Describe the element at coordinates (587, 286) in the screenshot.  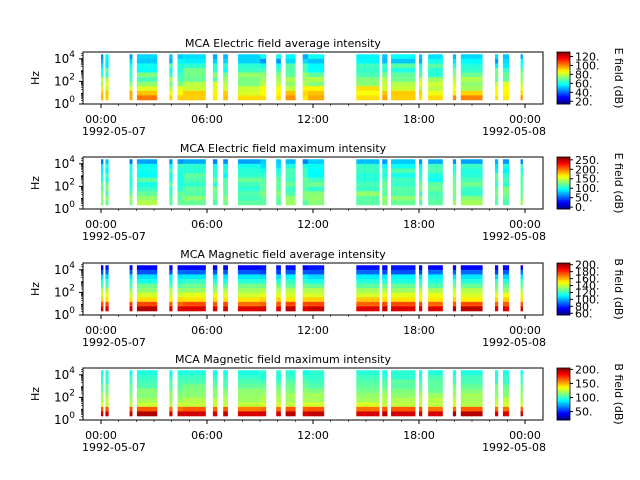
I see `colorbar-tick-label: 140.` at that location.